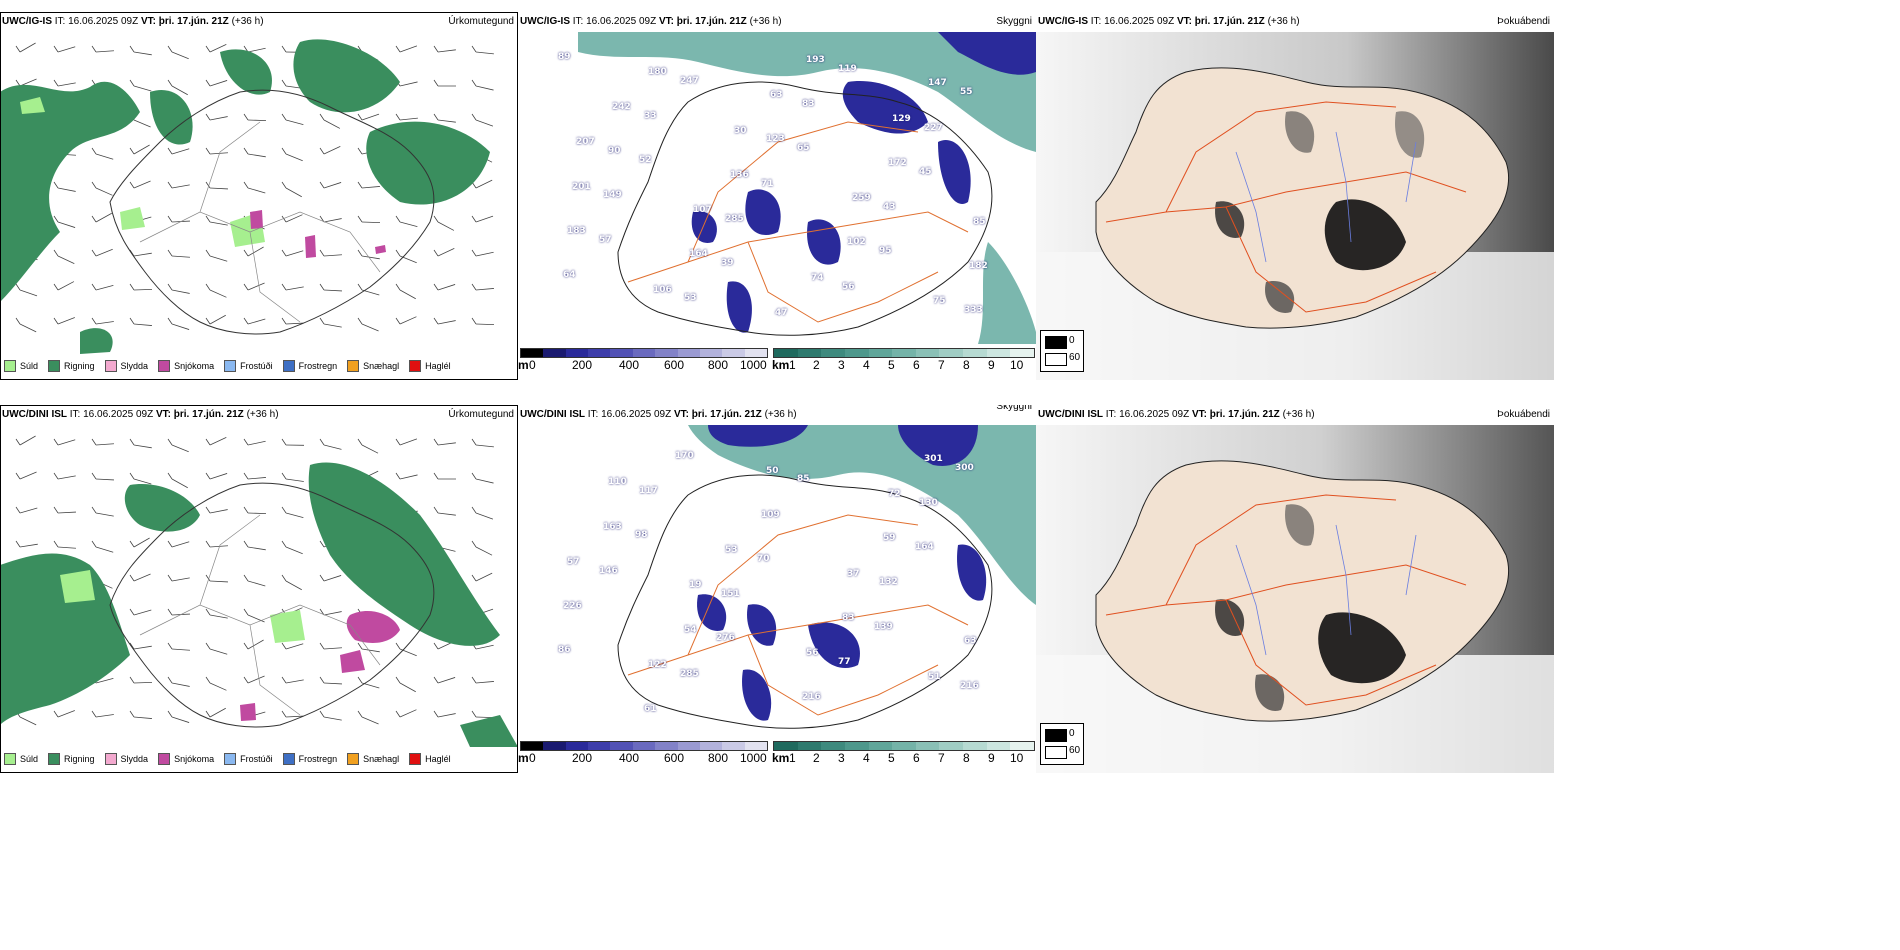 The image size is (1900, 950). I want to click on cloud-base-label: 61, so click(650, 709).